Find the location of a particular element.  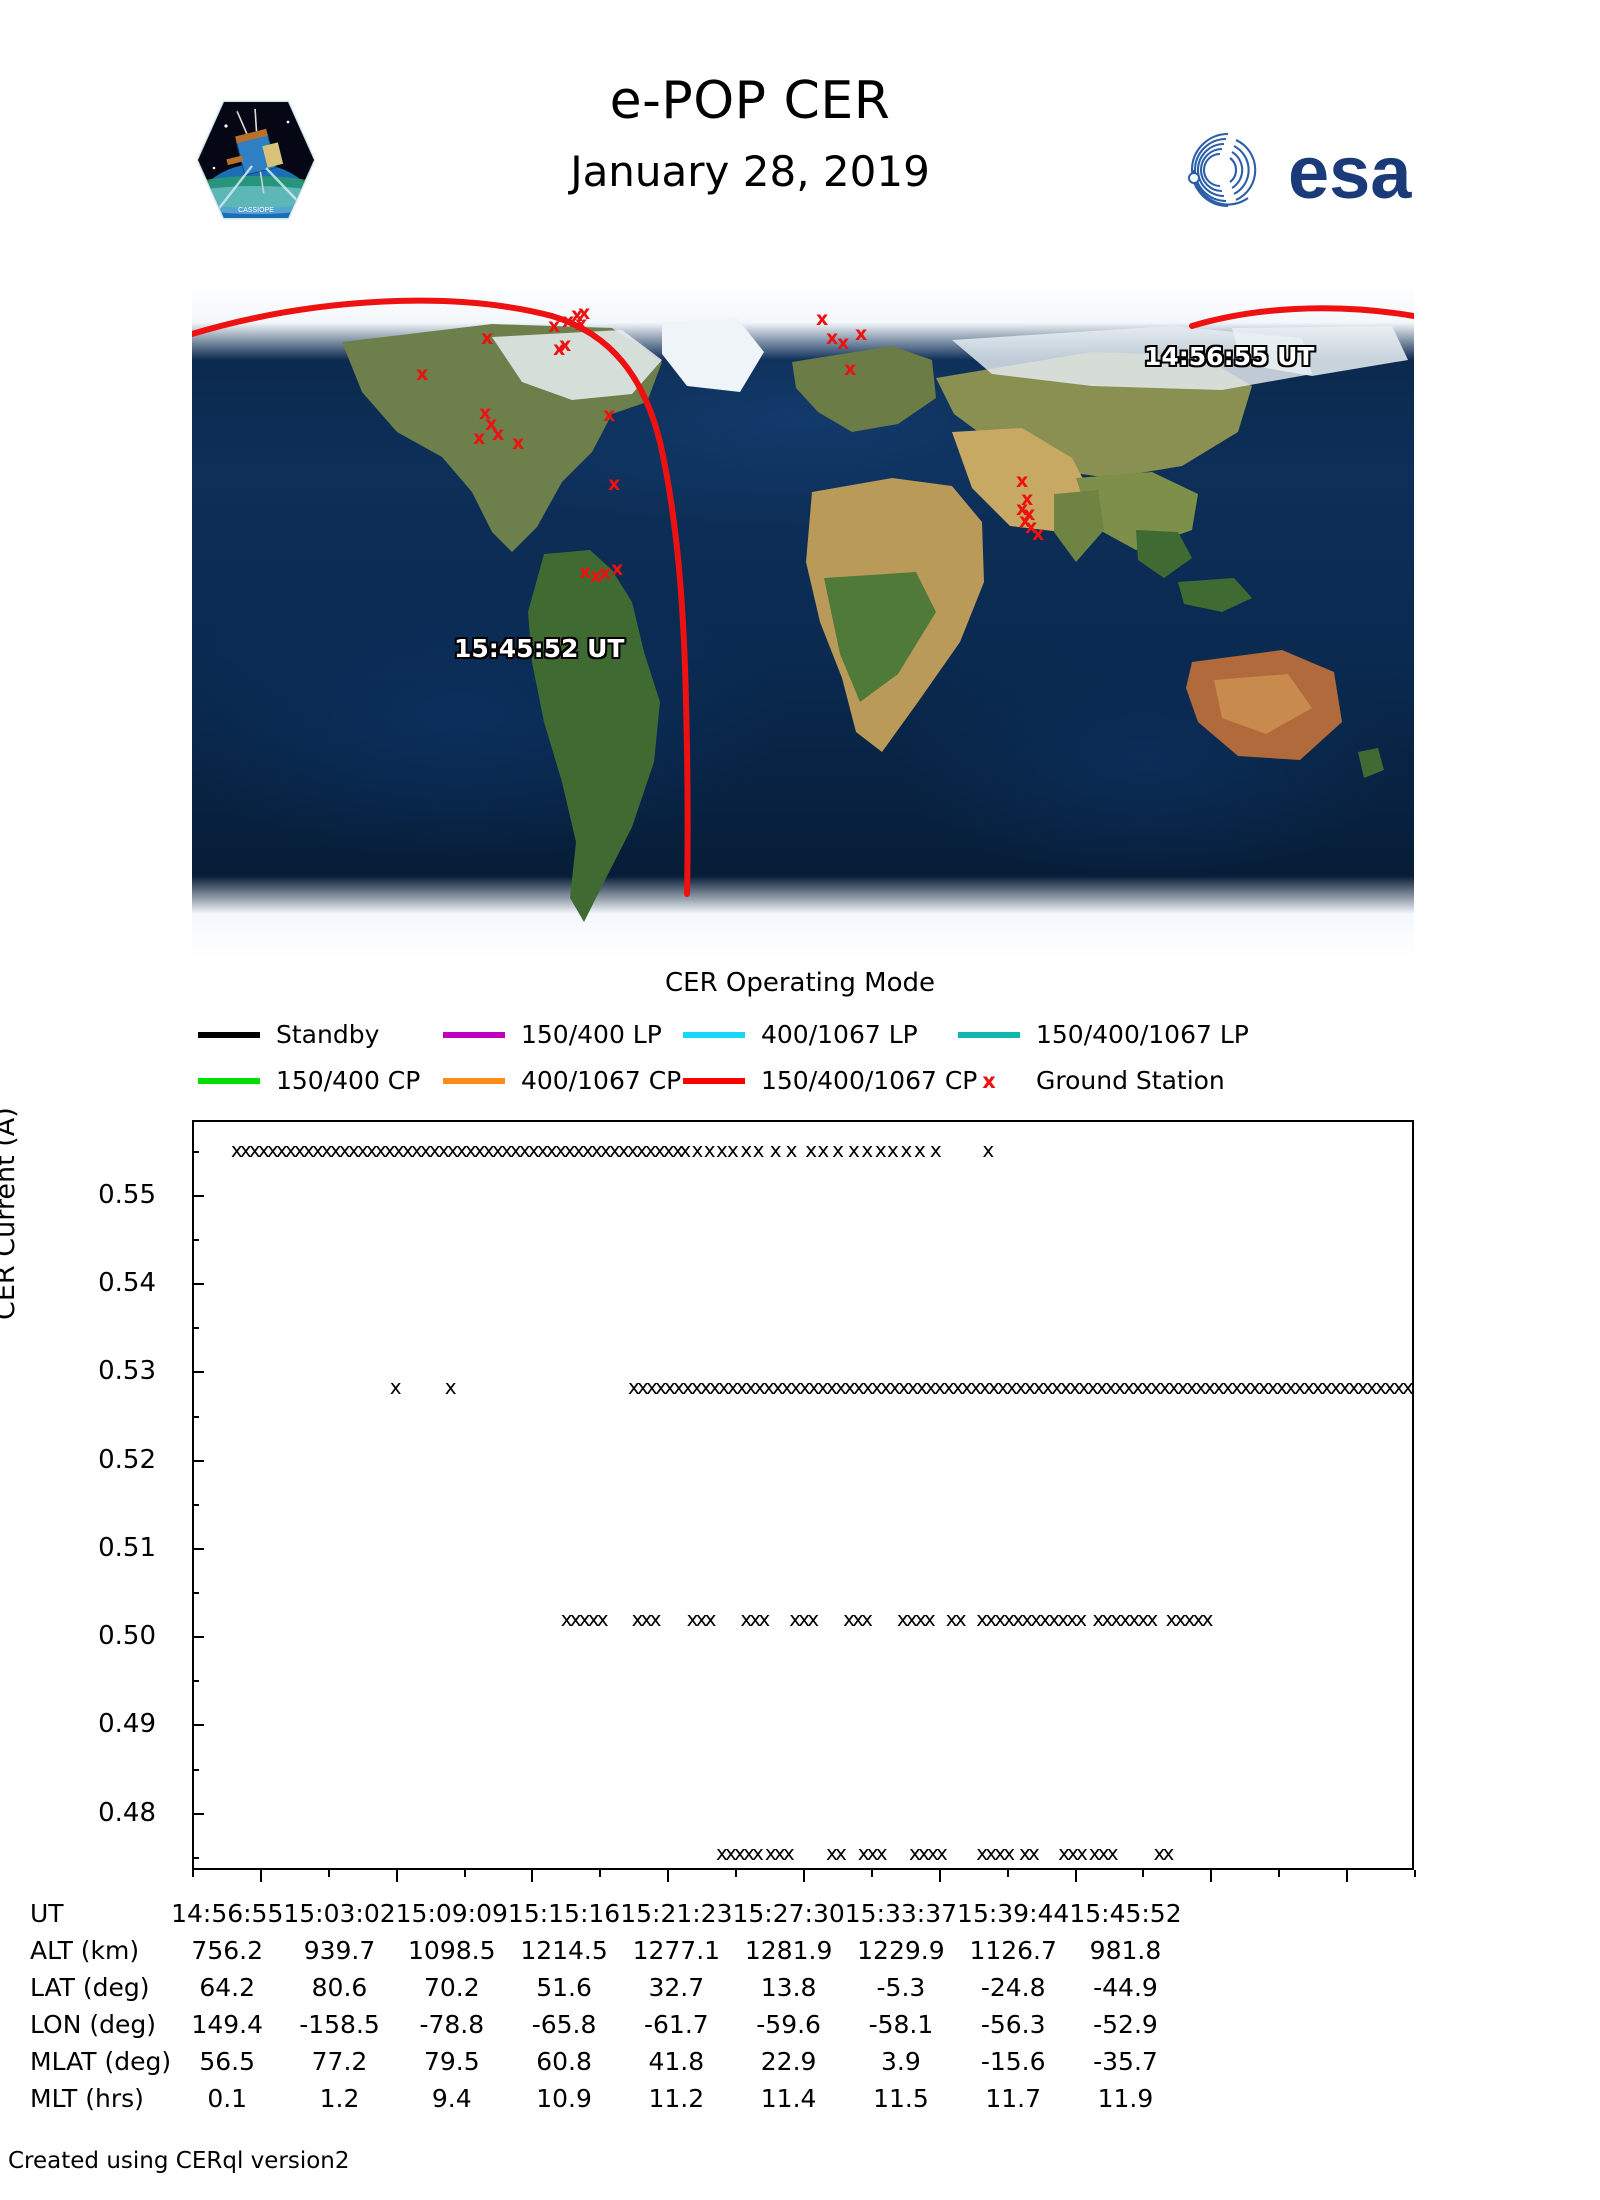

legend-item-standby: Standby is located at coordinates (288, 1034).